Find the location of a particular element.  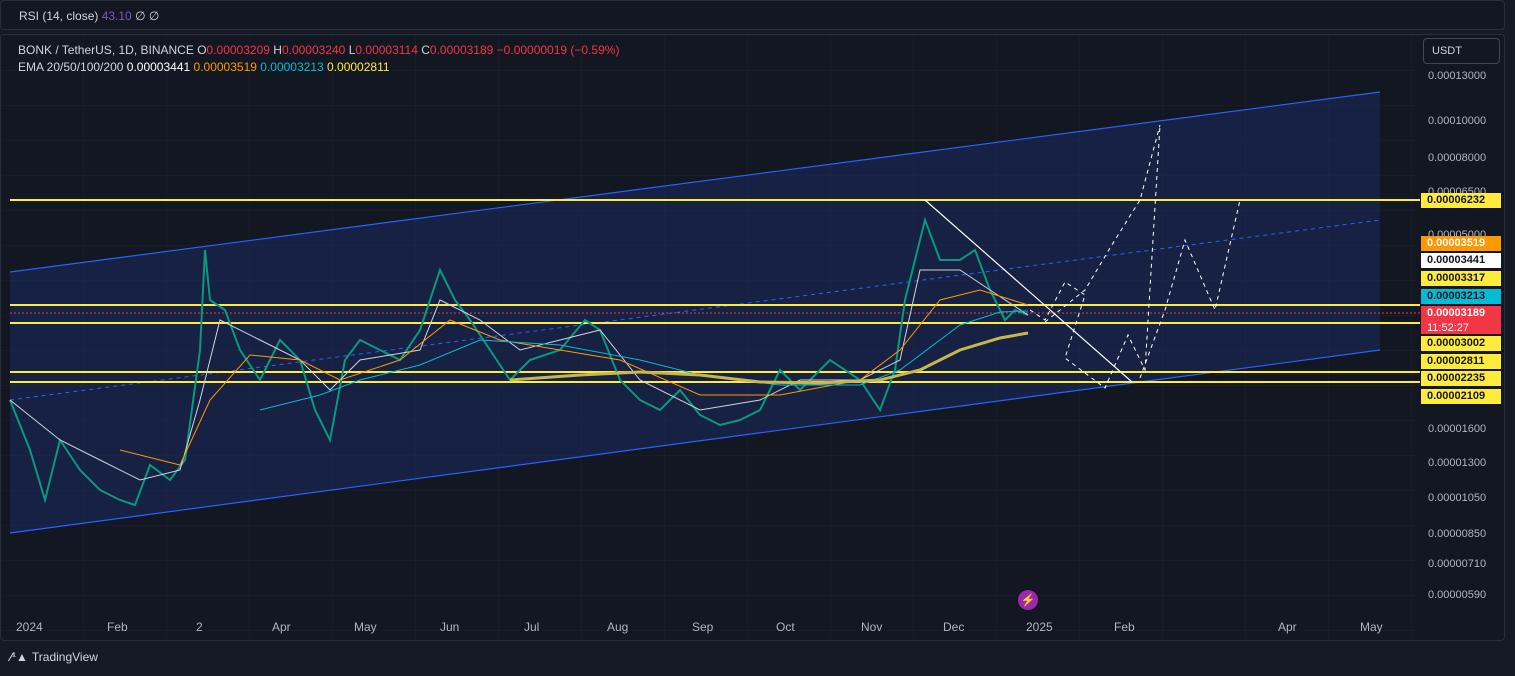

time-tick: Oct is located at coordinates (785, 627).